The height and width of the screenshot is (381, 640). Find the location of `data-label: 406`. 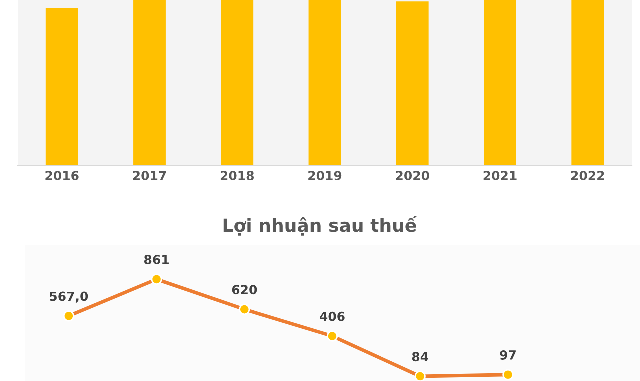

data-label: 406 is located at coordinates (332, 317).